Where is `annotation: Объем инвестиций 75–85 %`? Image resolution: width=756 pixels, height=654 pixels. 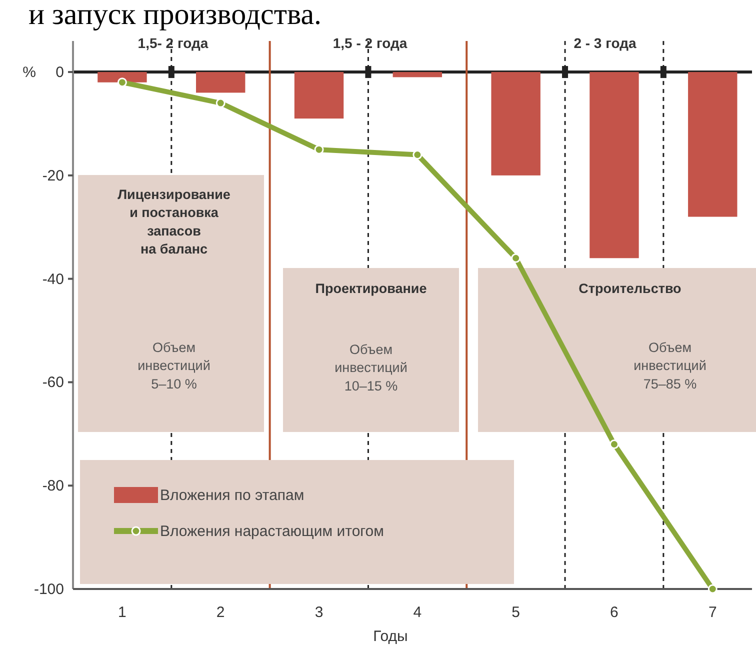 annotation: Объем инвестиций 75–85 % is located at coordinates (670, 366).